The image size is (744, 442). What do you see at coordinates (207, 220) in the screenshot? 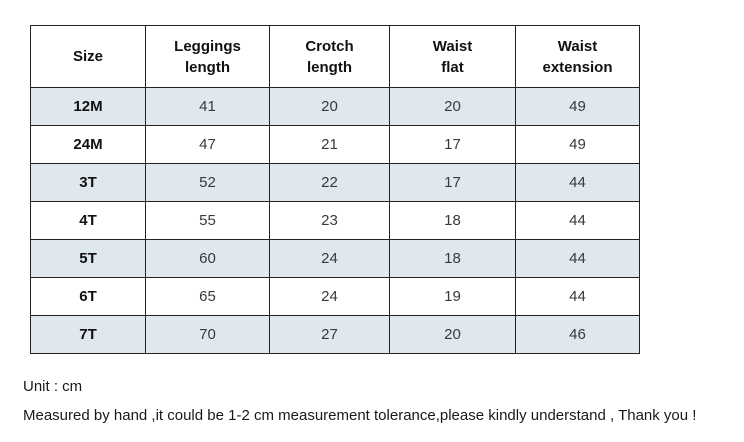
I see `value-cell: 55` at bounding box center [207, 220].